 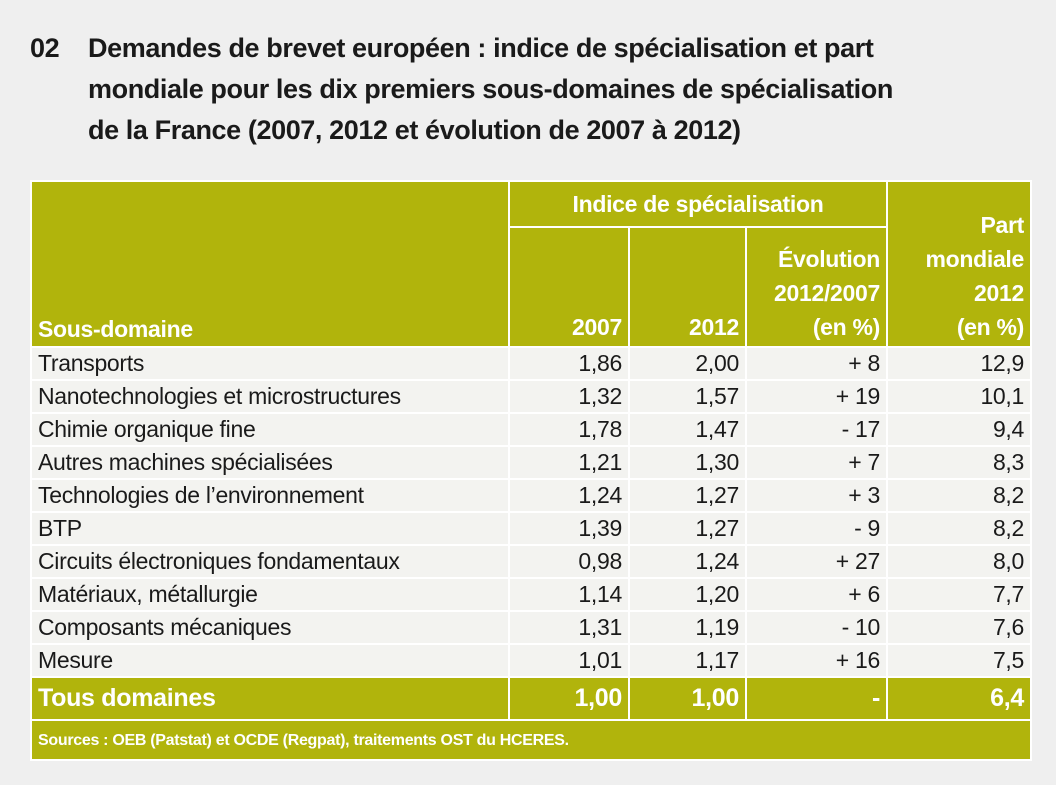 I want to click on table-row: Chimie organique fine 1,78 1,47- 17 9,4, so click(x=531, y=429).